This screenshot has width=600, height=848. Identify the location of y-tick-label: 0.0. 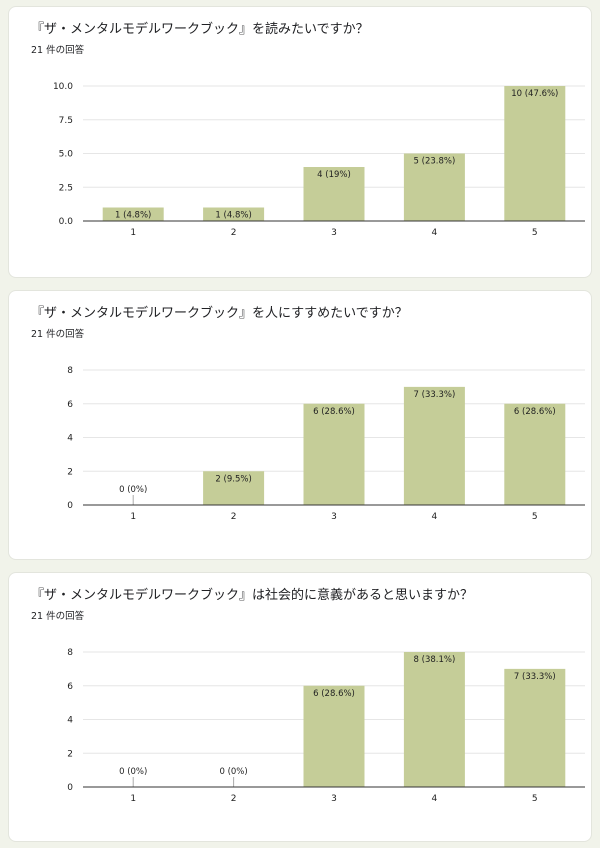
(66, 222).